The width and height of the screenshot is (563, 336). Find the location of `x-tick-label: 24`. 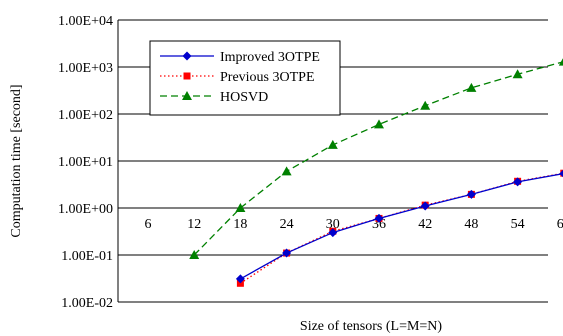

x-tick-label: 24 is located at coordinates (287, 224).